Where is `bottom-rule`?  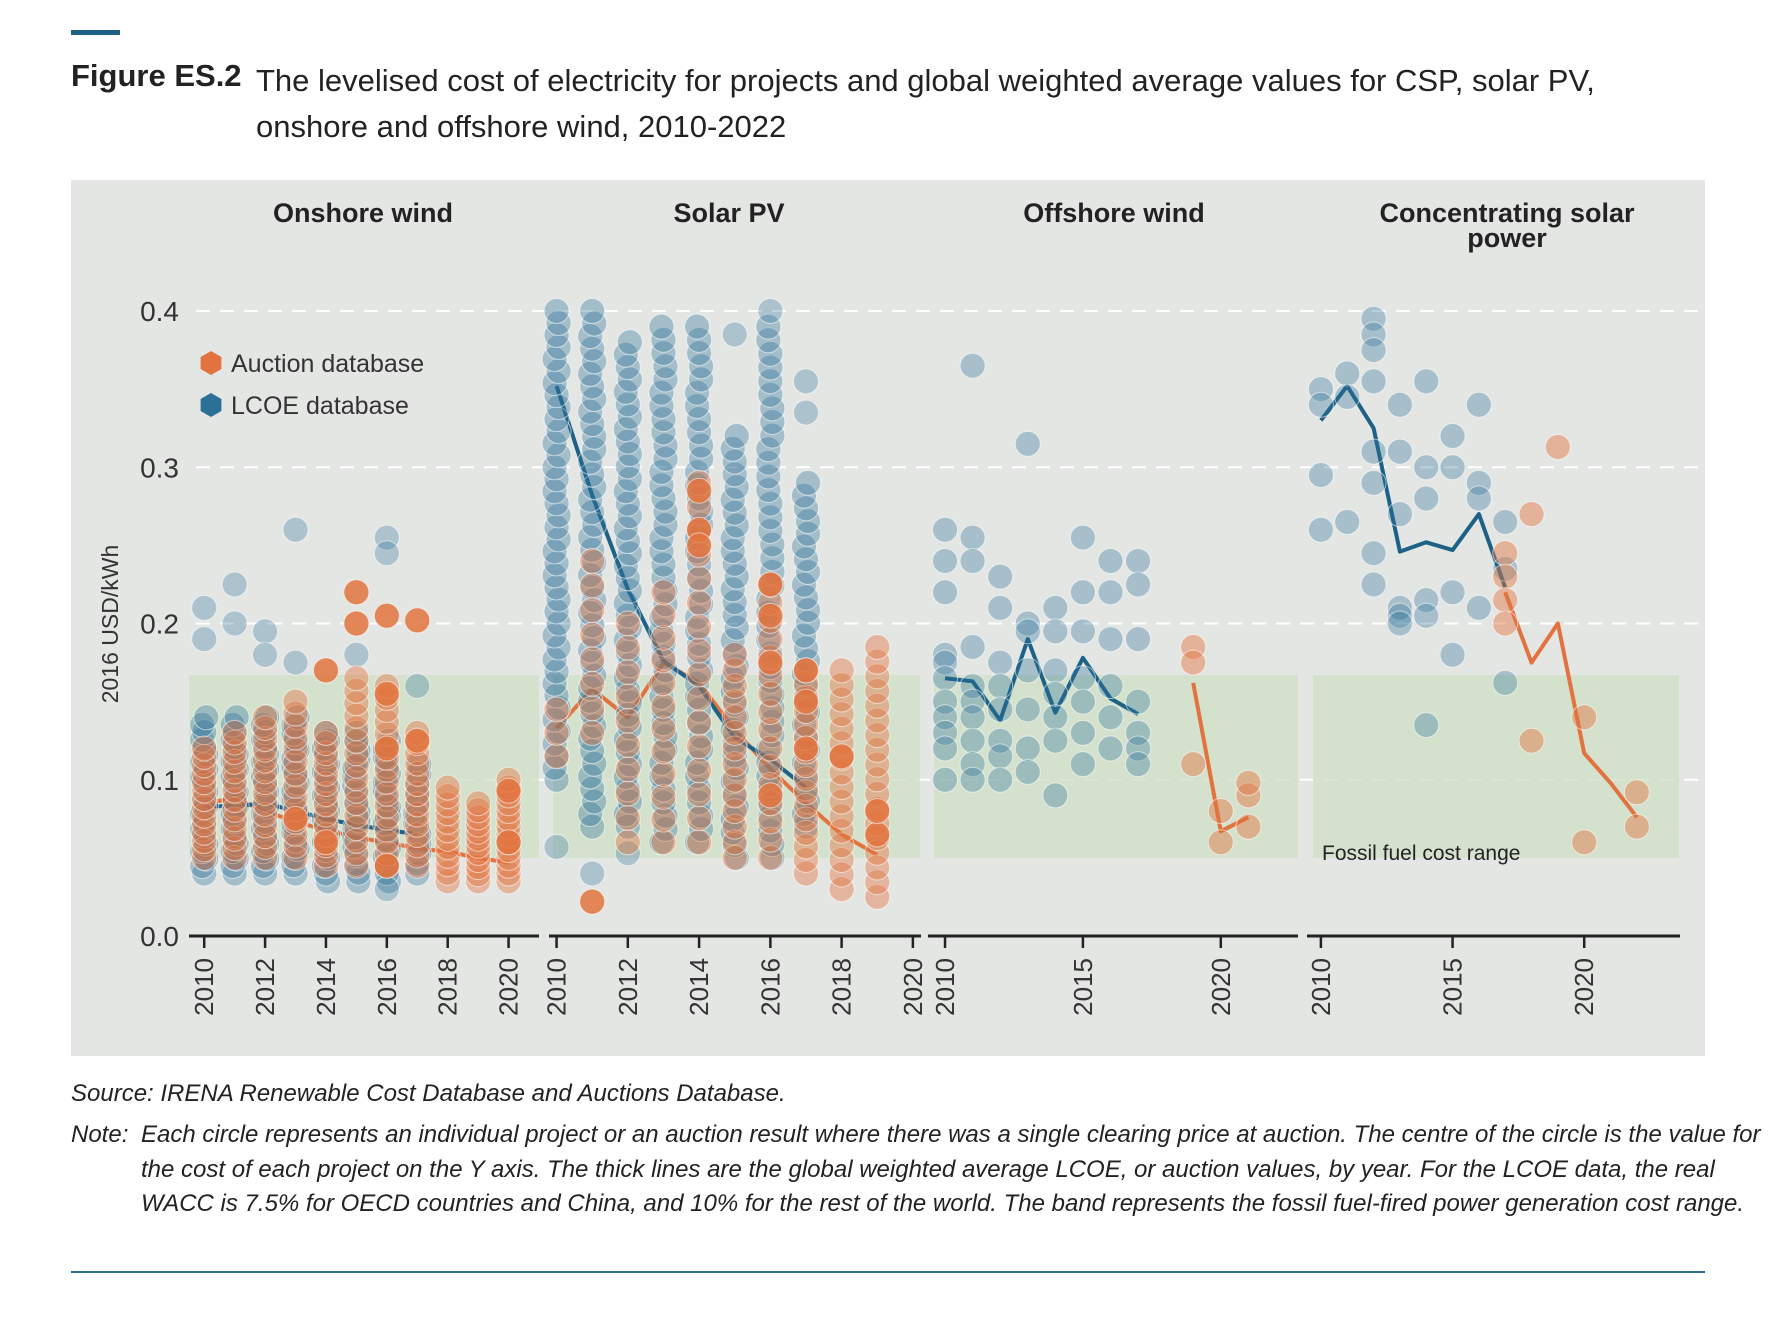
bottom-rule is located at coordinates (888, 1272).